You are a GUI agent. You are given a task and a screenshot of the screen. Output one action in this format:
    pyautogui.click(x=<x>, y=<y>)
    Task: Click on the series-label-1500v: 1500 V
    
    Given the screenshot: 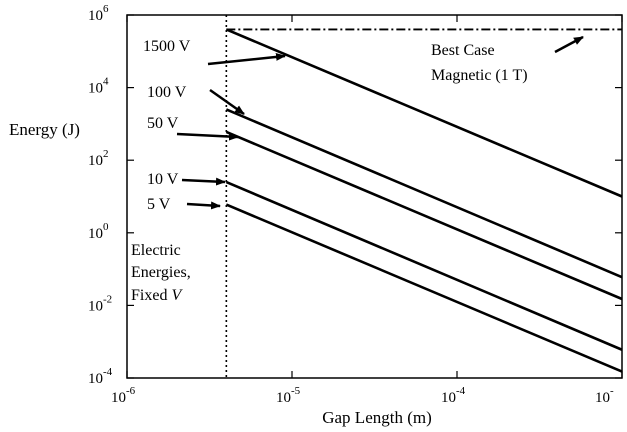 What is the action you would take?
    pyautogui.click(x=167, y=46)
    